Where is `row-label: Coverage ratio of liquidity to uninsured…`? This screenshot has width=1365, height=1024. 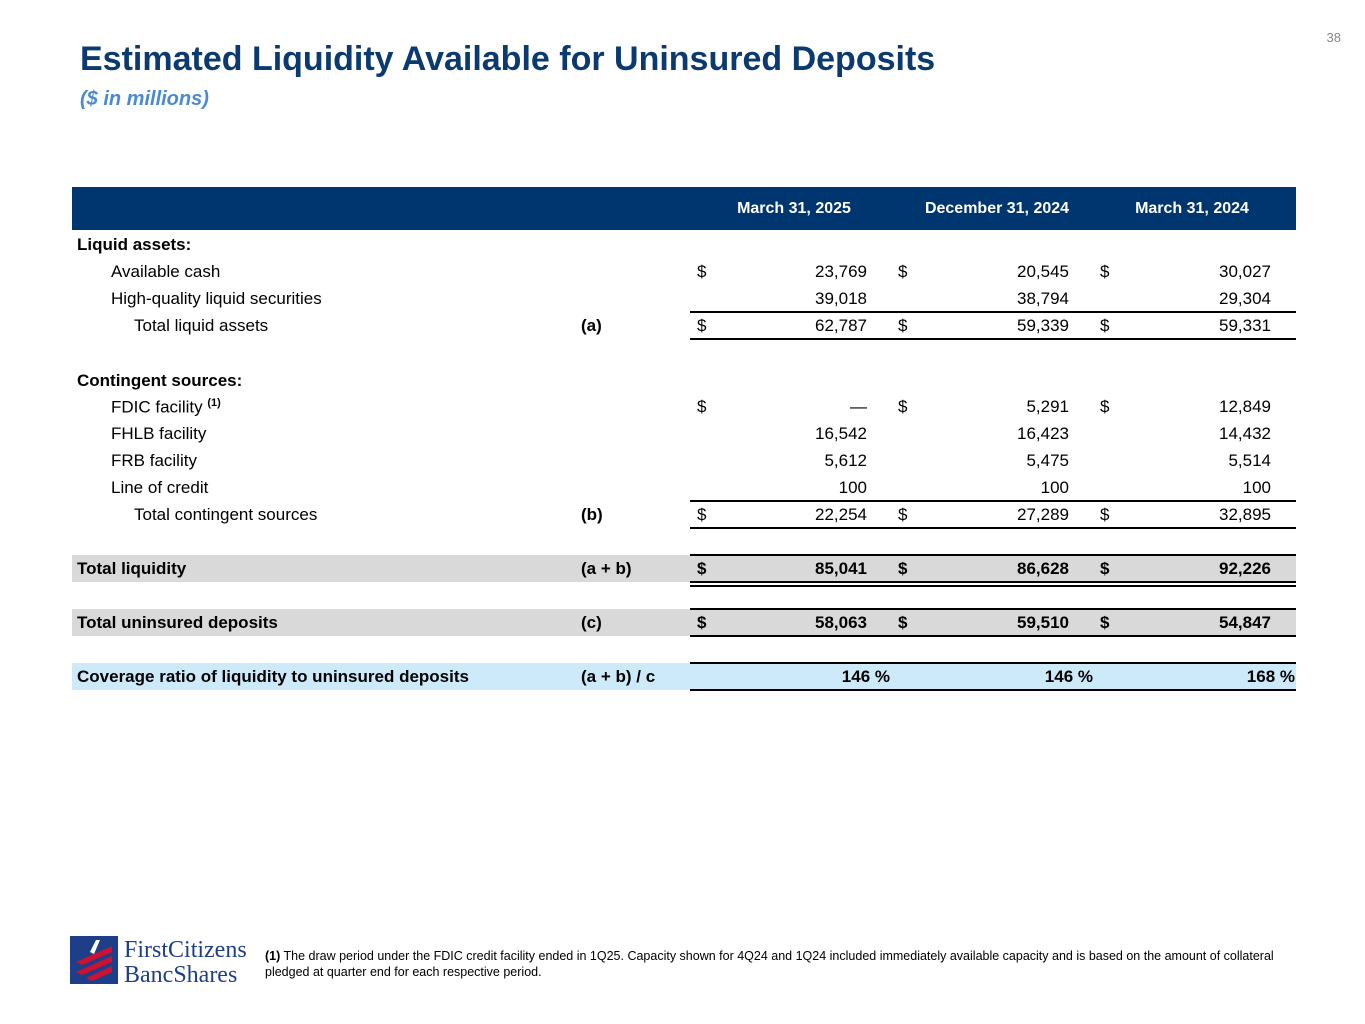
row-label: Coverage ratio of liquidity to uninsured… is located at coordinates (273, 677).